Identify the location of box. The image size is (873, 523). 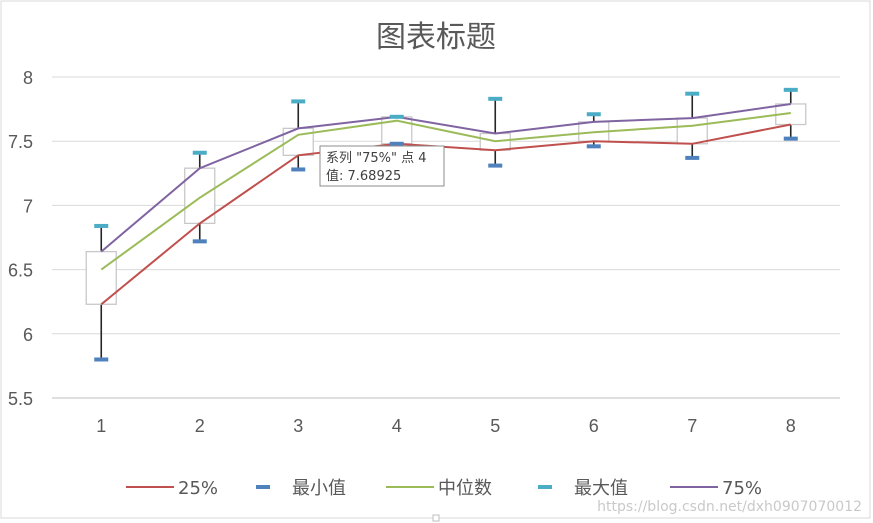
(692, 131).